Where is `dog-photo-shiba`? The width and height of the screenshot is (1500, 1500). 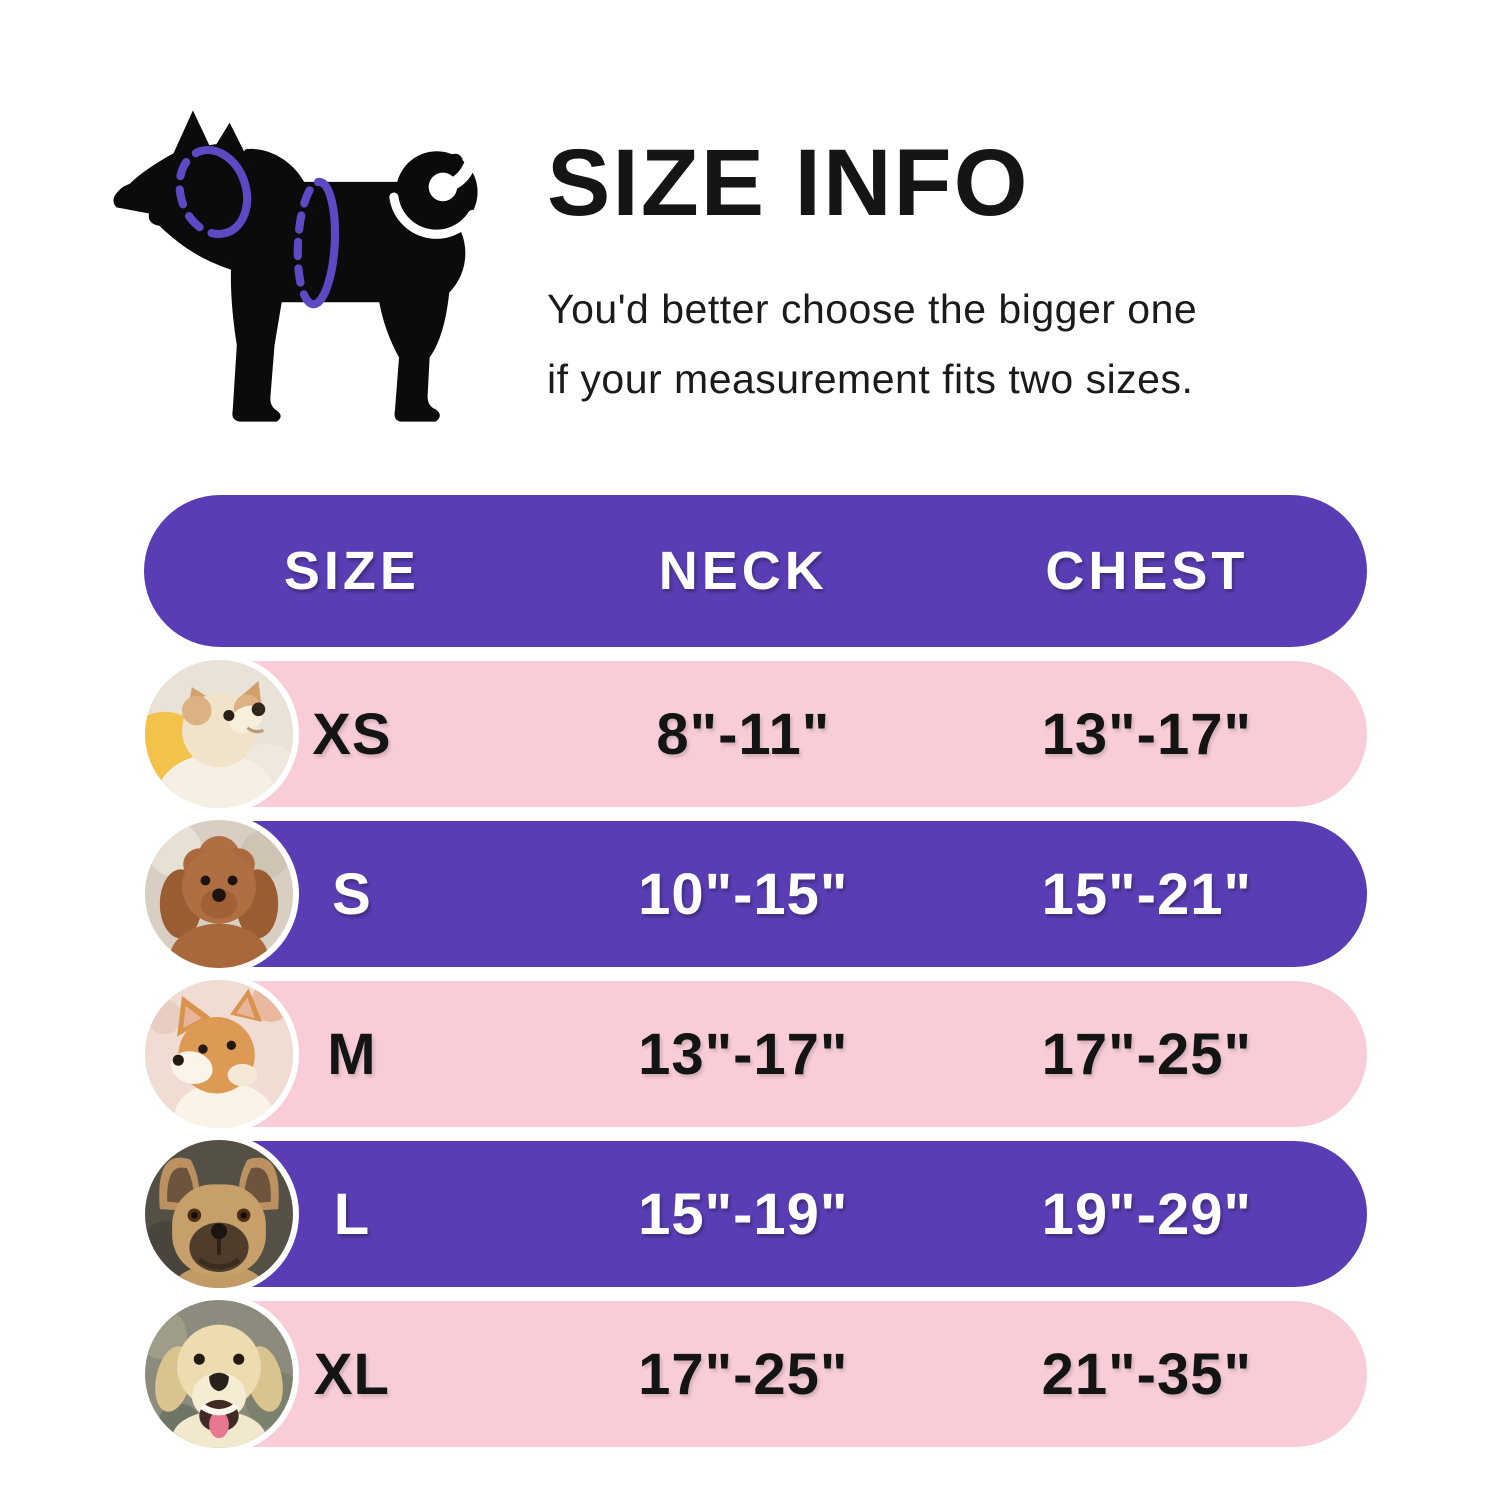 dog-photo-shiba is located at coordinates (219, 1054).